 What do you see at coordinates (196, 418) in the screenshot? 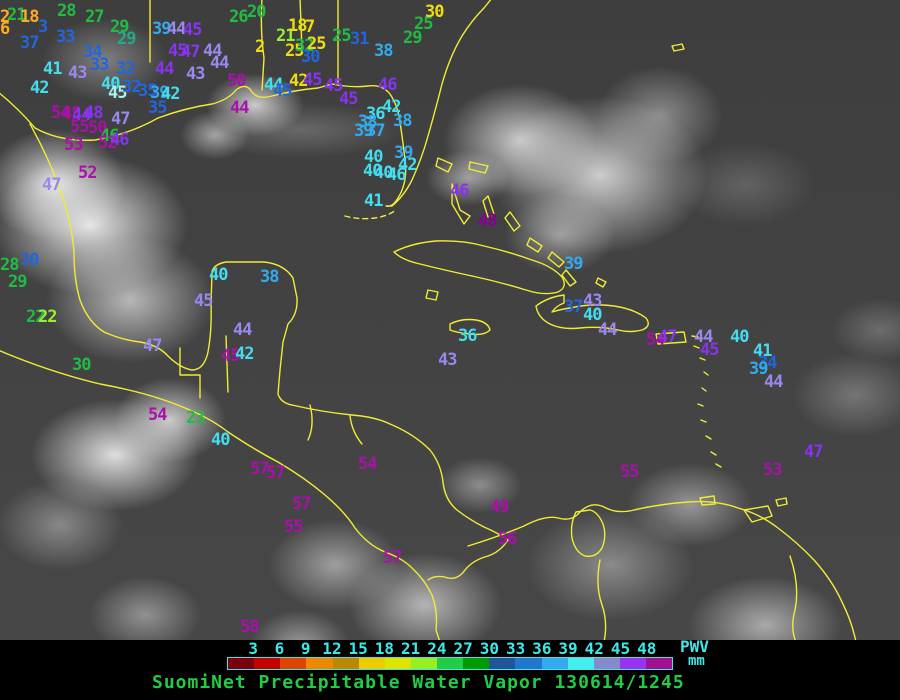
I see `station-pwv-value: 23` at bounding box center [196, 418].